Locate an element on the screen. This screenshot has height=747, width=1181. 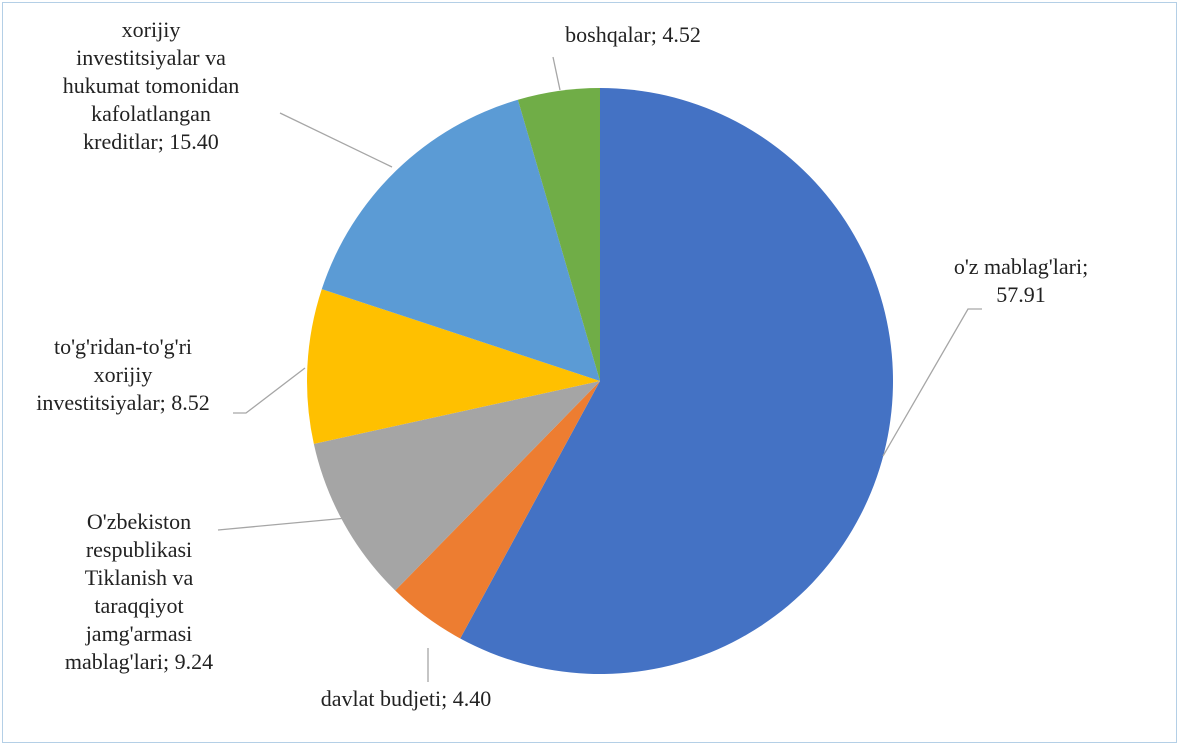
data-label-line: Tiklanish va is located at coordinates (139, 577).